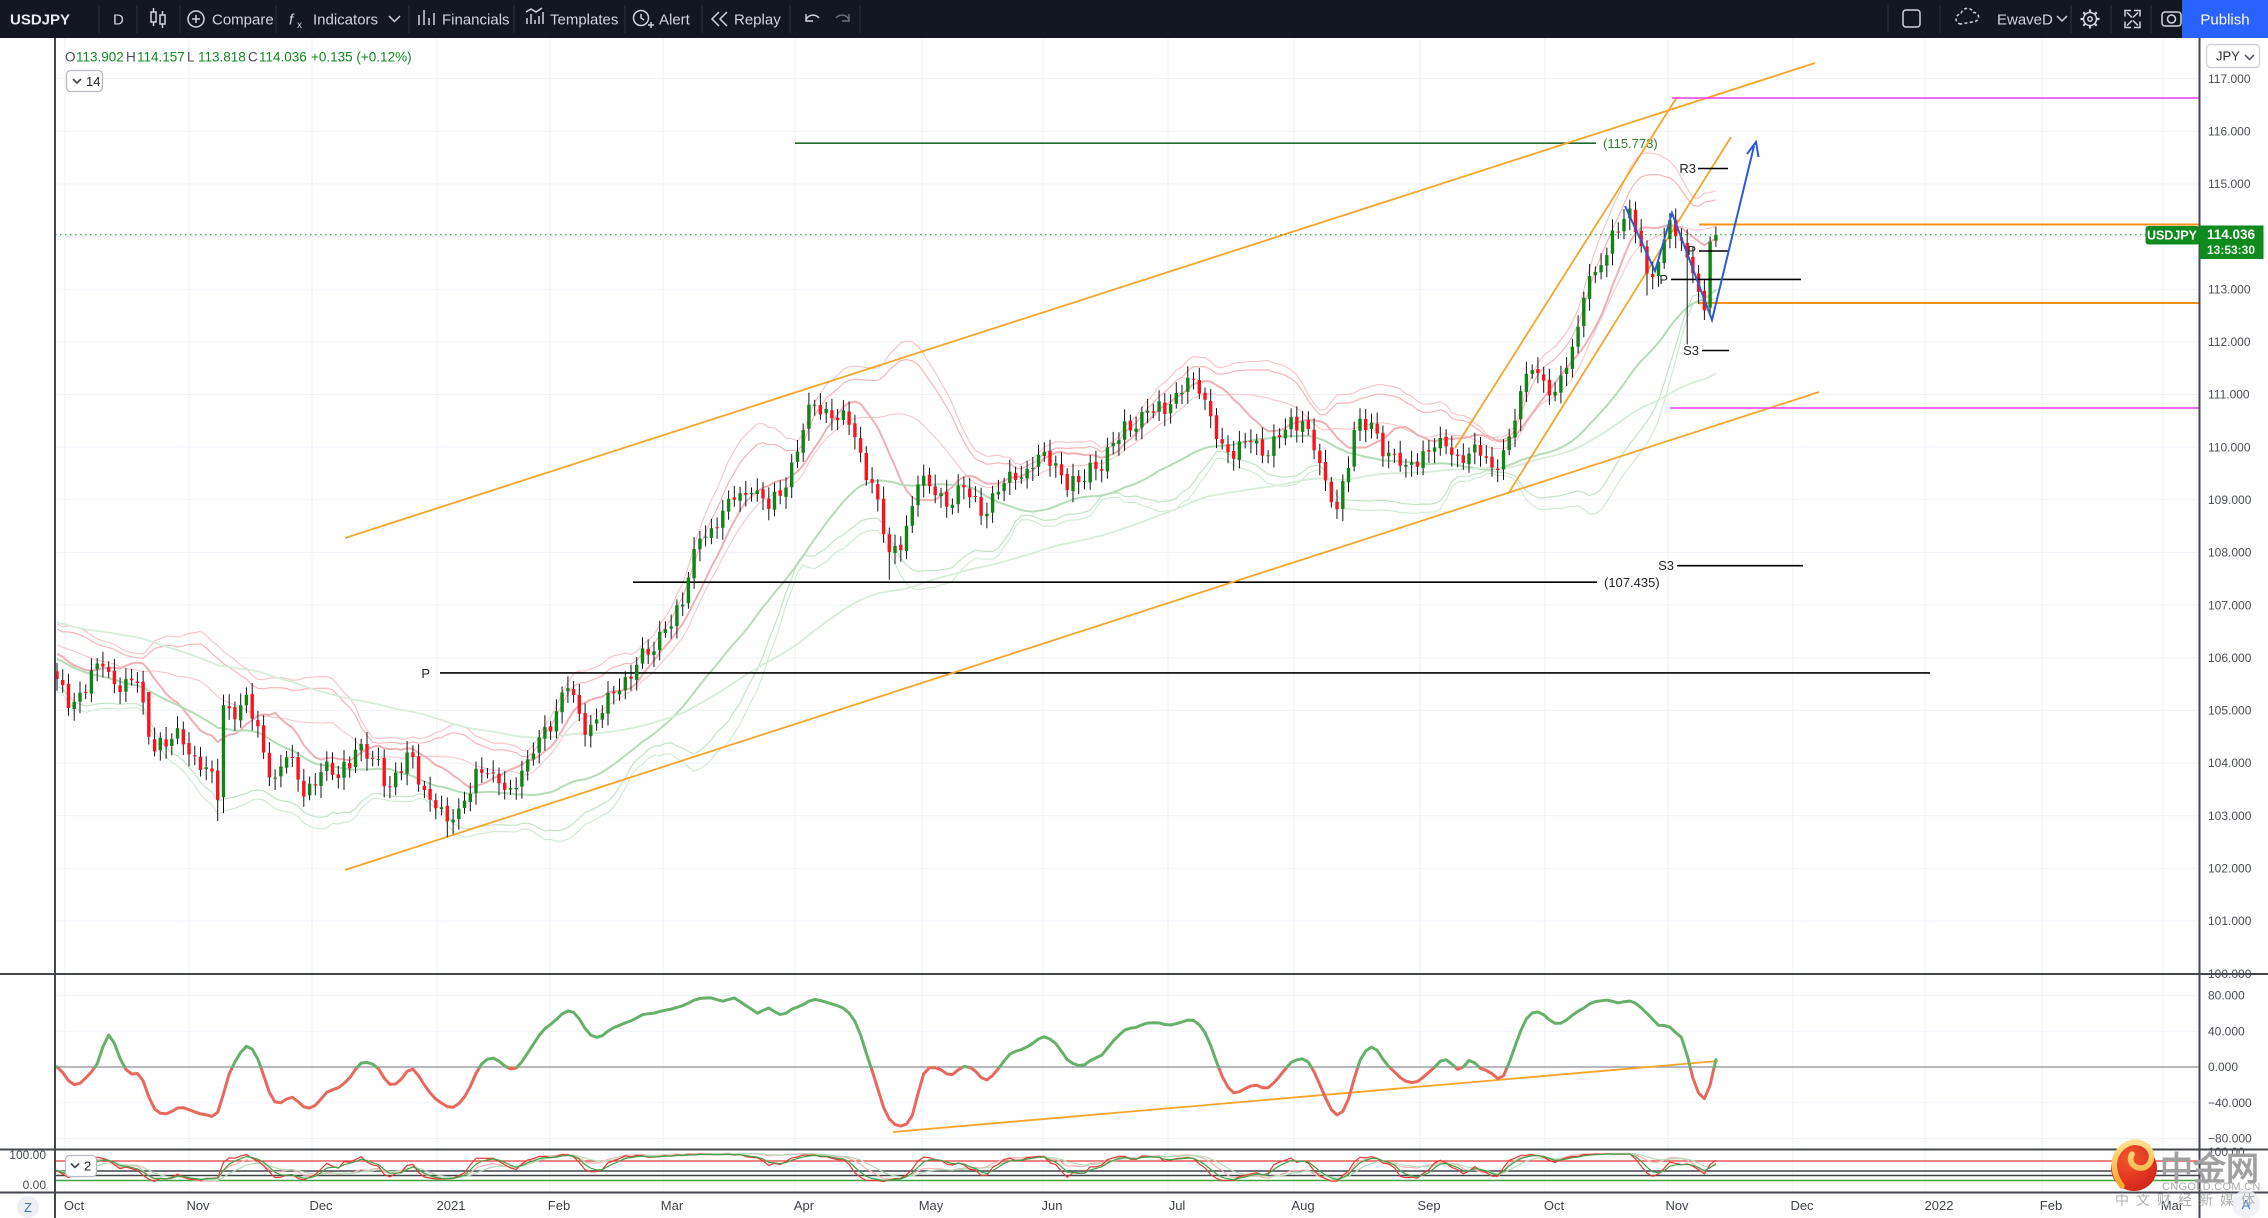 The width and height of the screenshot is (2268, 1218). I want to click on svg-text: 100.000, so click(2230, 974).